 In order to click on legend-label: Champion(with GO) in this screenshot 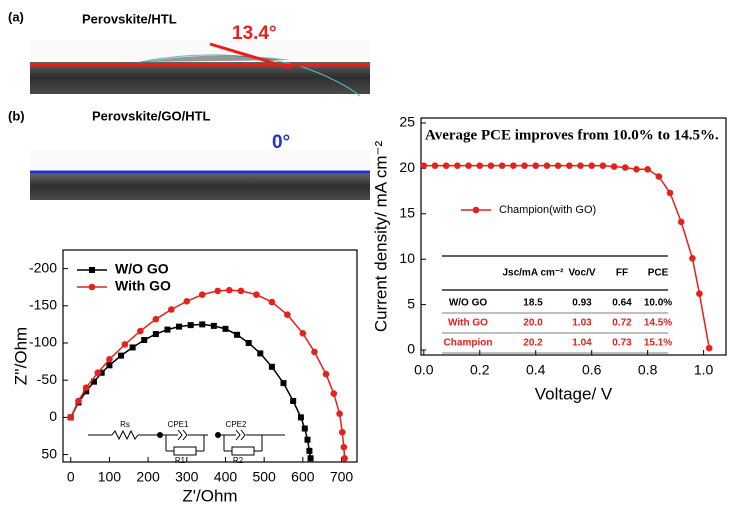, I will do `click(547, 210)`.